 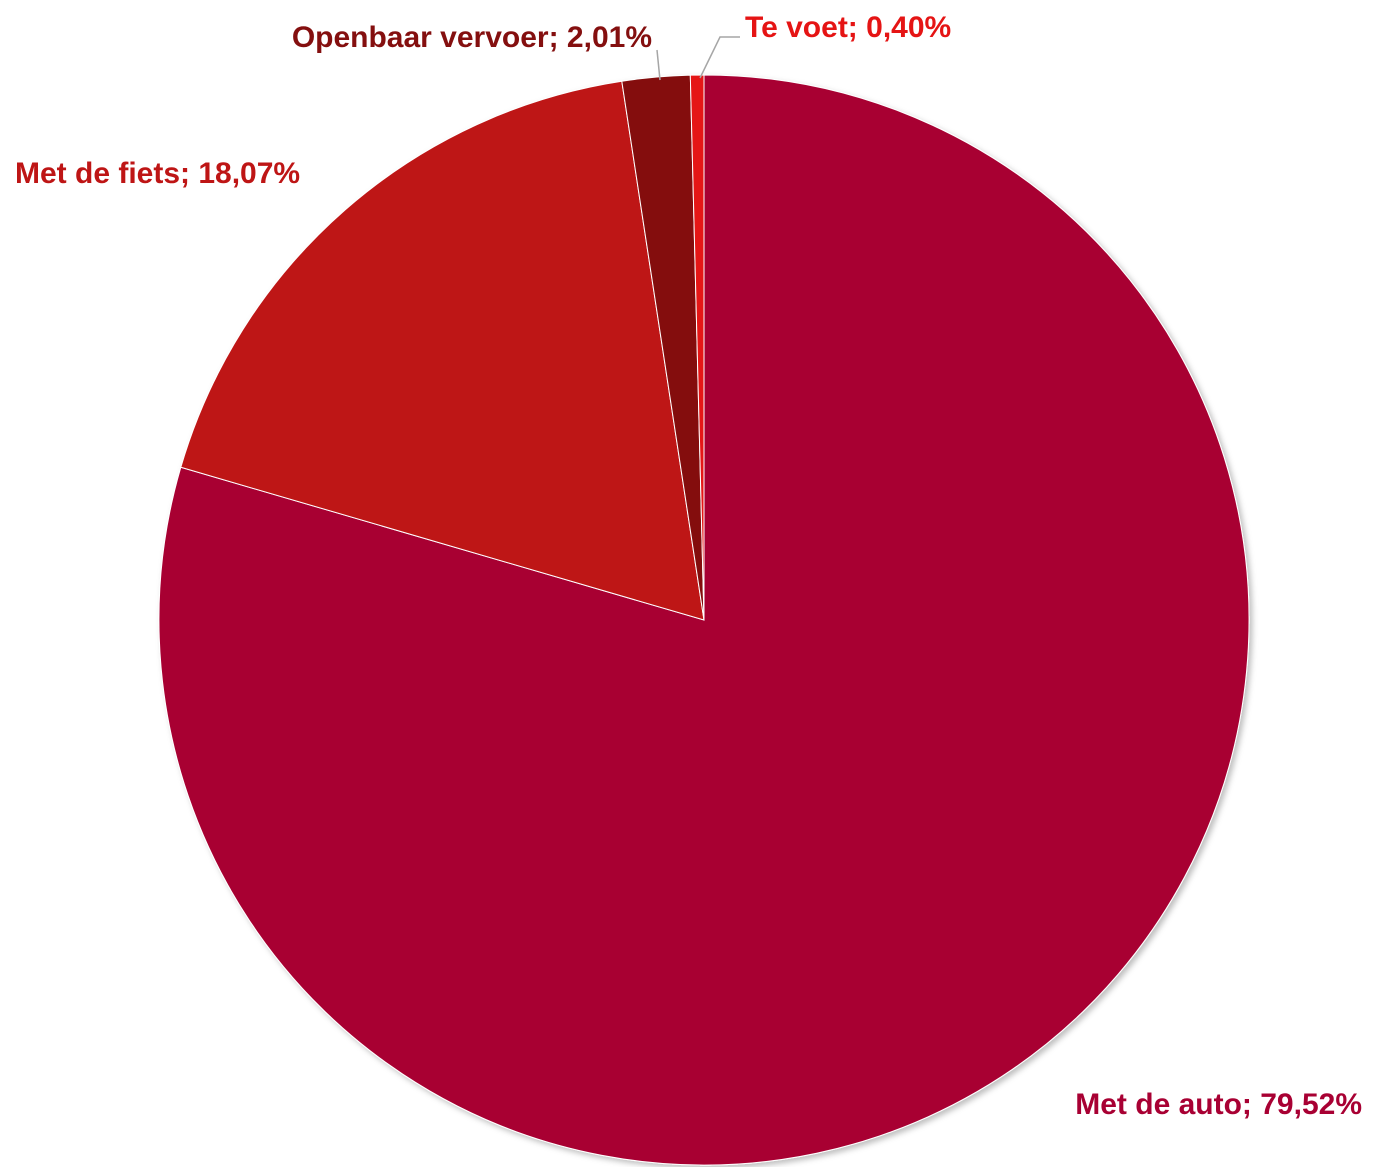 I want to click on leader-line-openbaar-vervoer, so click(x=658, y=65).